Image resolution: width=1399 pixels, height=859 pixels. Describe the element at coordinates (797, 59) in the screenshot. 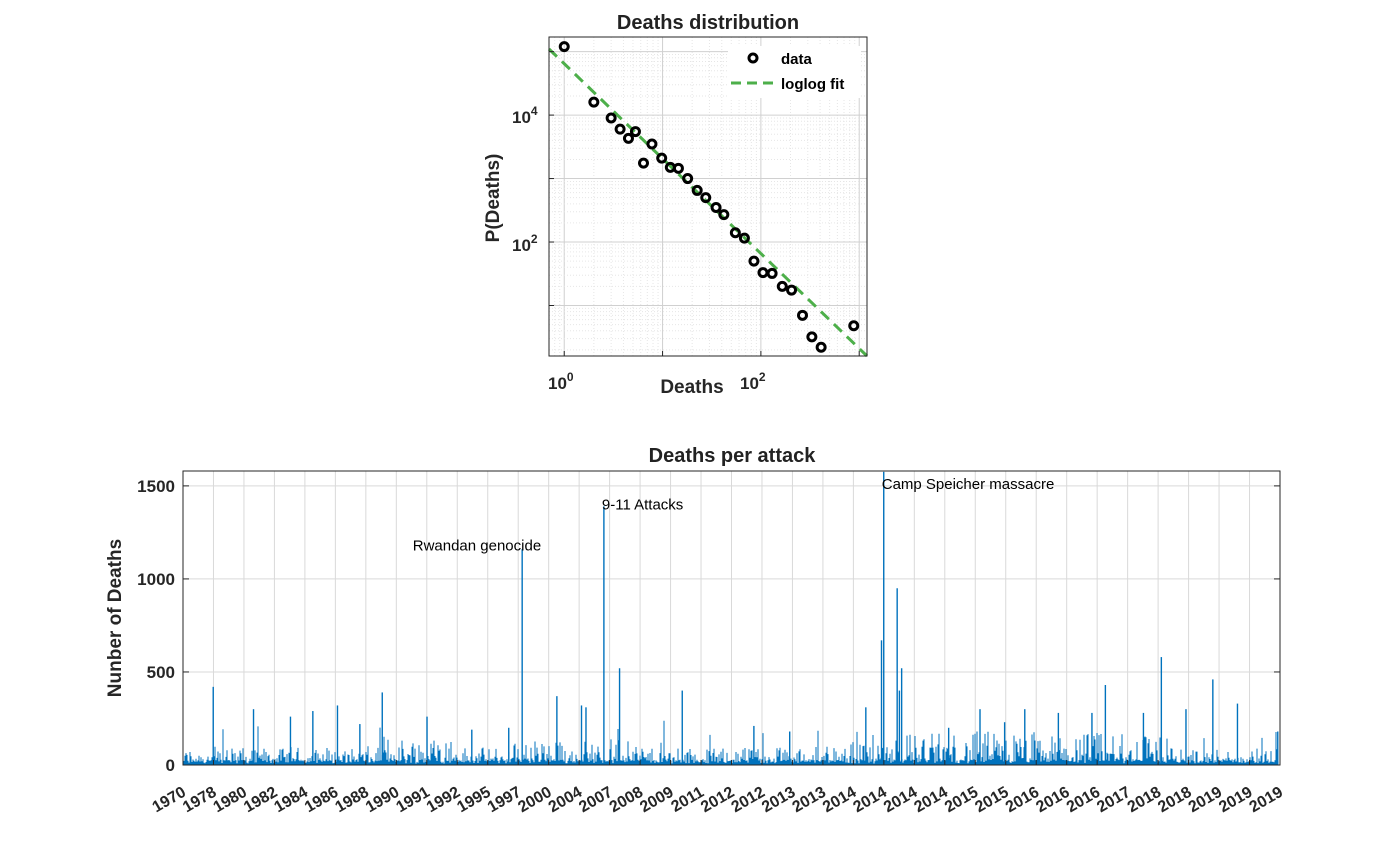

I see `legend-data-label: data` at that location.